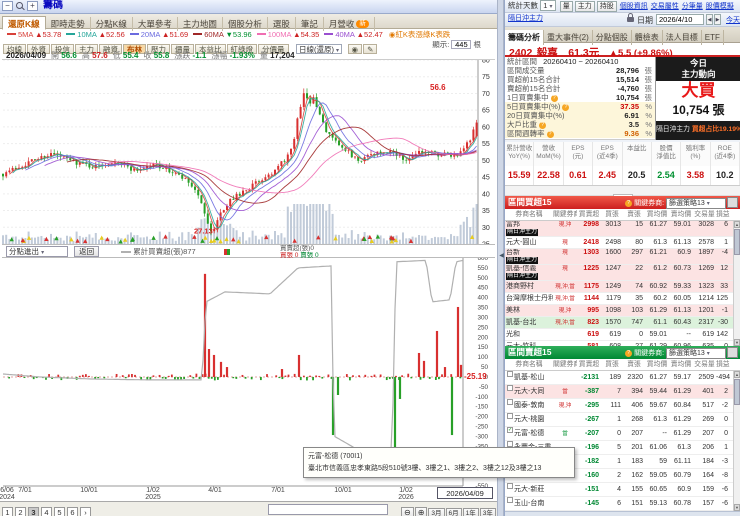  I want to click on info-link: 交易屬性, so click(664, 6).